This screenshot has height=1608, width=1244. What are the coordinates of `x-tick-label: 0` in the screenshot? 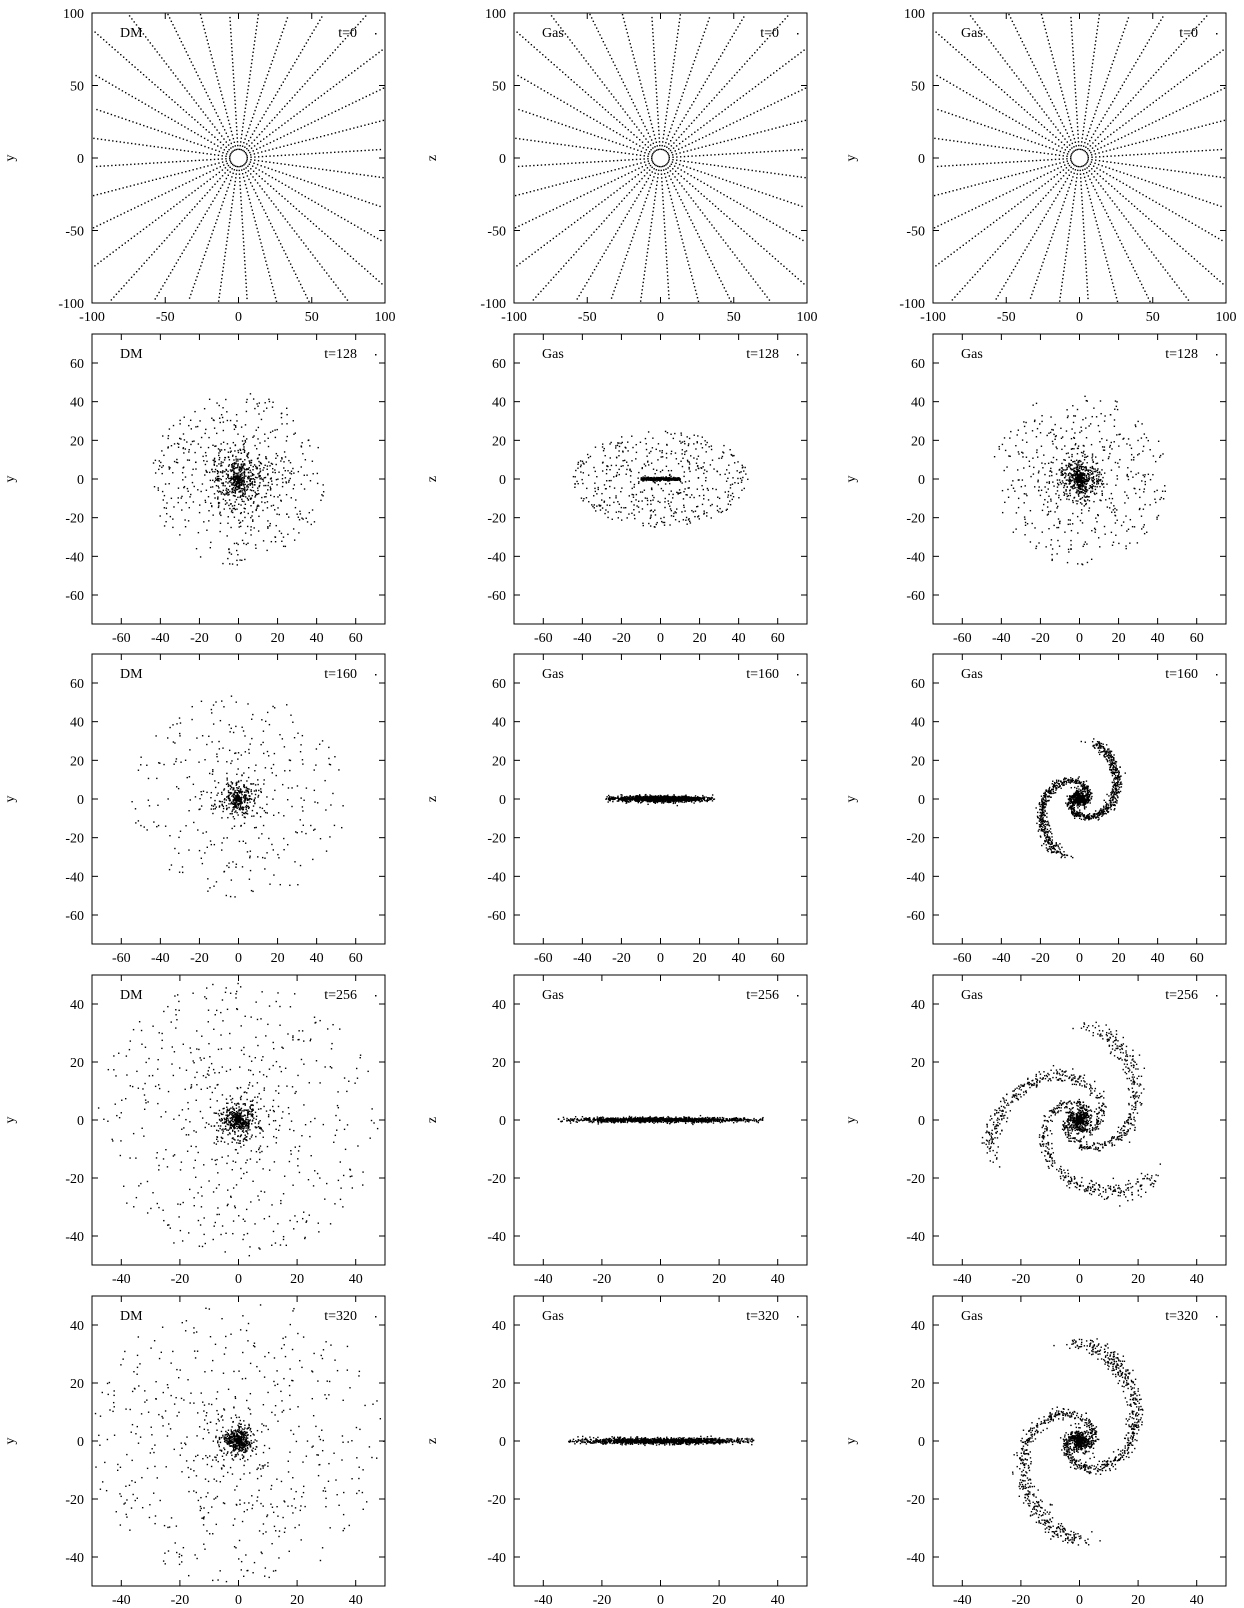 It's located at (1079, 317).